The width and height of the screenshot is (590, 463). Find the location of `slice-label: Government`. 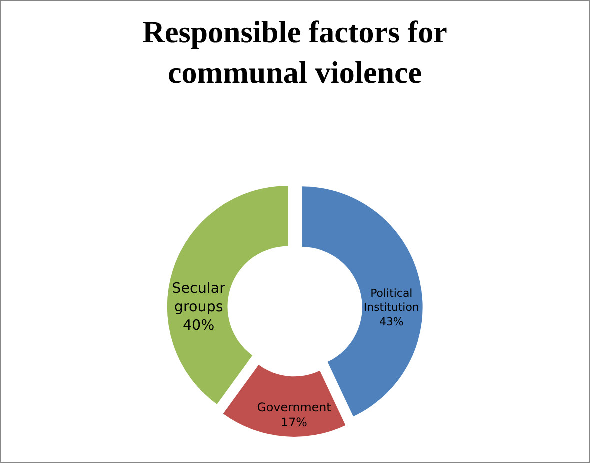

slice-label: Government is located at coordinates (294, 407).